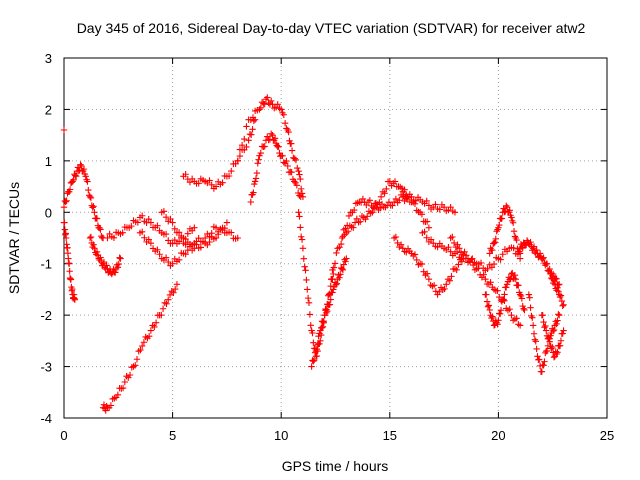 The width and height of the screenshot is (640, 480). What do you see at coordinates (485, 281) in the screenshot?
I see `series-track-r` at bounding box center [485, 281].